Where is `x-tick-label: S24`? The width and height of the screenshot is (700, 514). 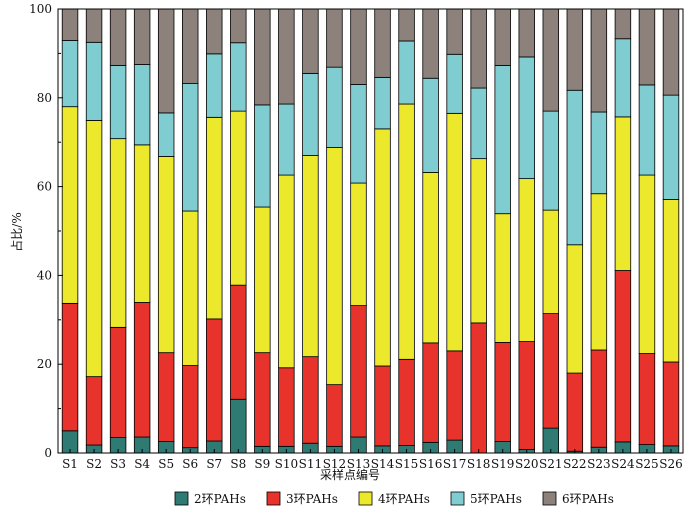
x-tick-label: S24 is located at coordinates (623, 464).